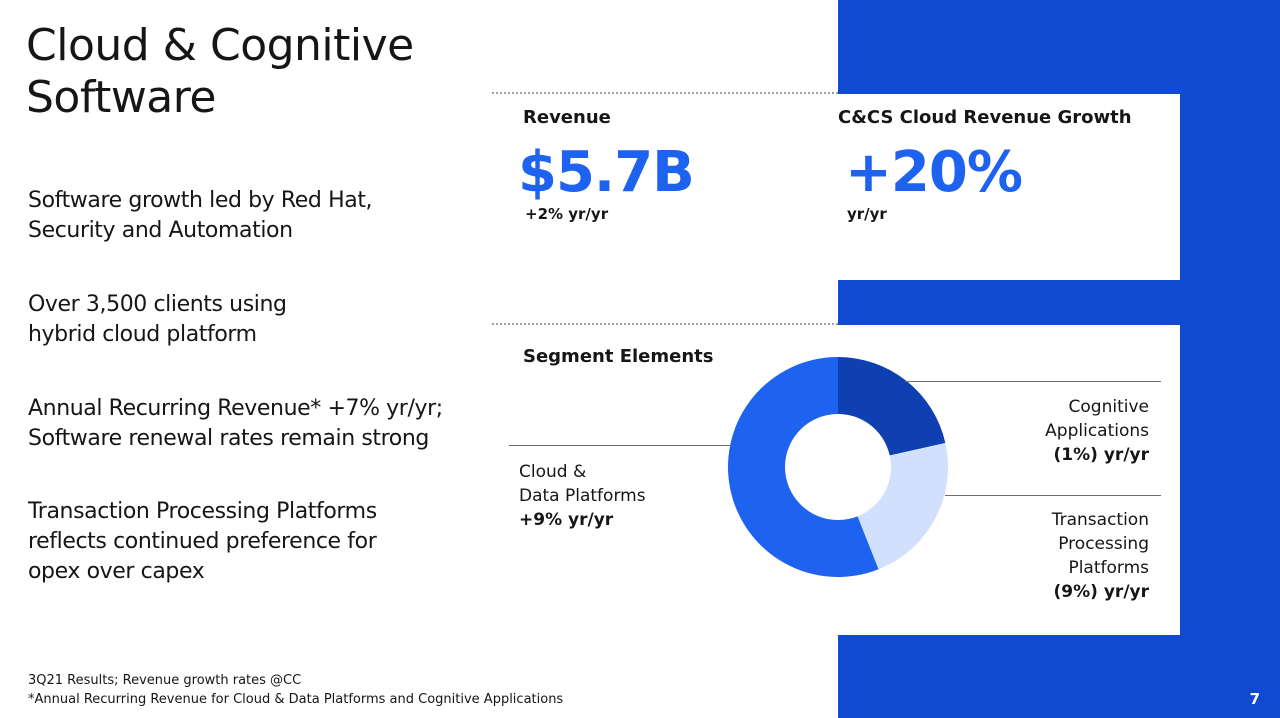 This screenshot has width=1280, height=718. What do you see at coordinates (121, 97) in the screenshot?
I see `page-title-line: Software` at bounding box center [121, 97].